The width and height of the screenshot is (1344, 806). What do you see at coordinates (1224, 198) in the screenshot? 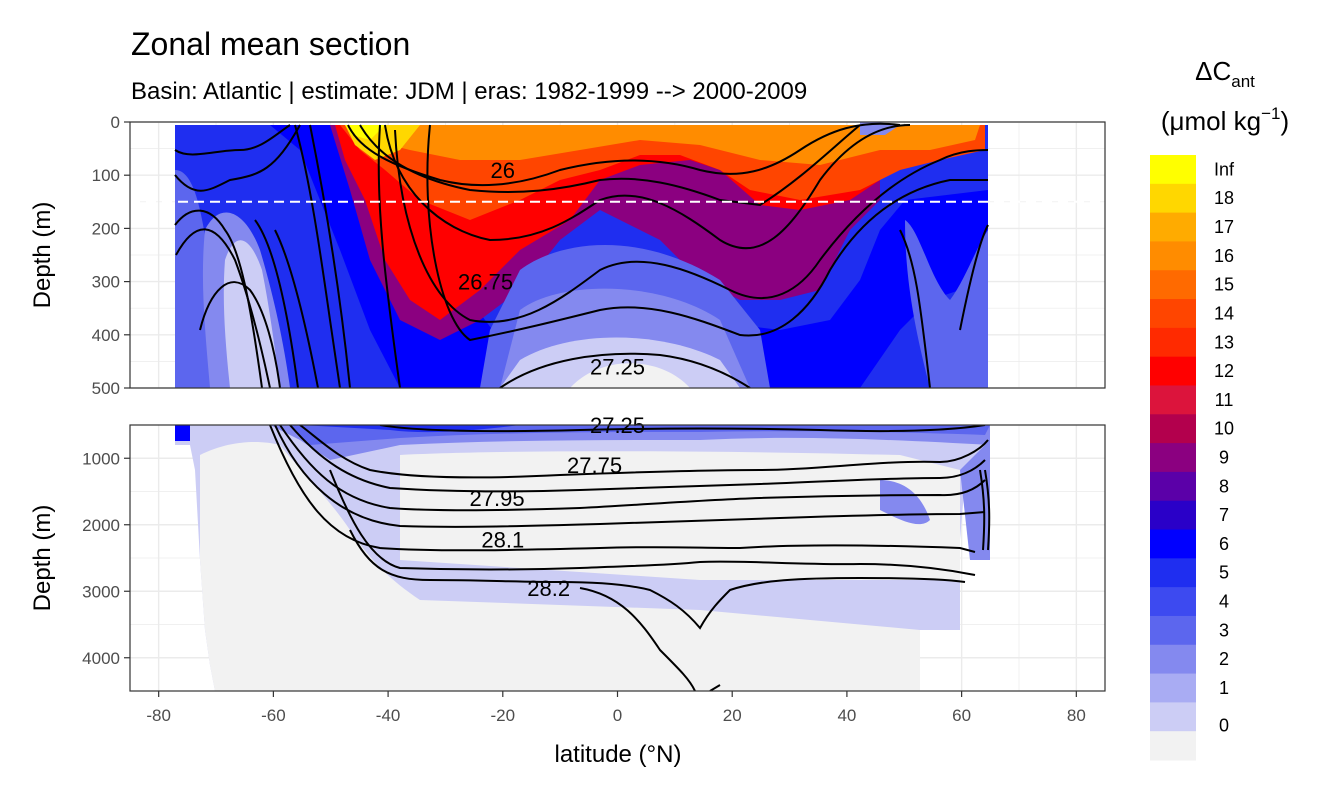
I see `legend-level-label: 18` at bounding box center [1224, 198].